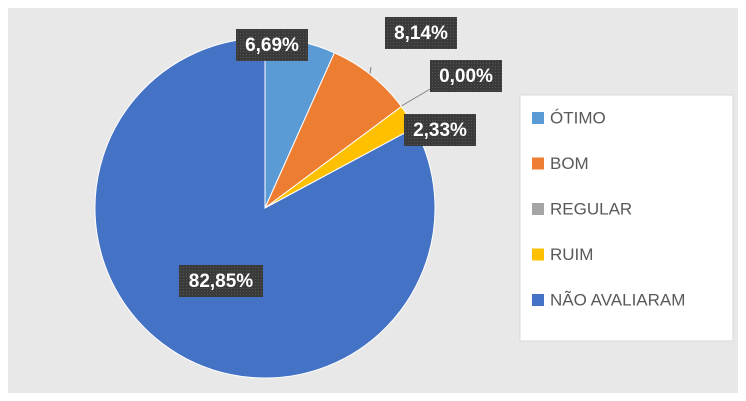  I want to click on data-label: 2,33%, so click(440, 130).